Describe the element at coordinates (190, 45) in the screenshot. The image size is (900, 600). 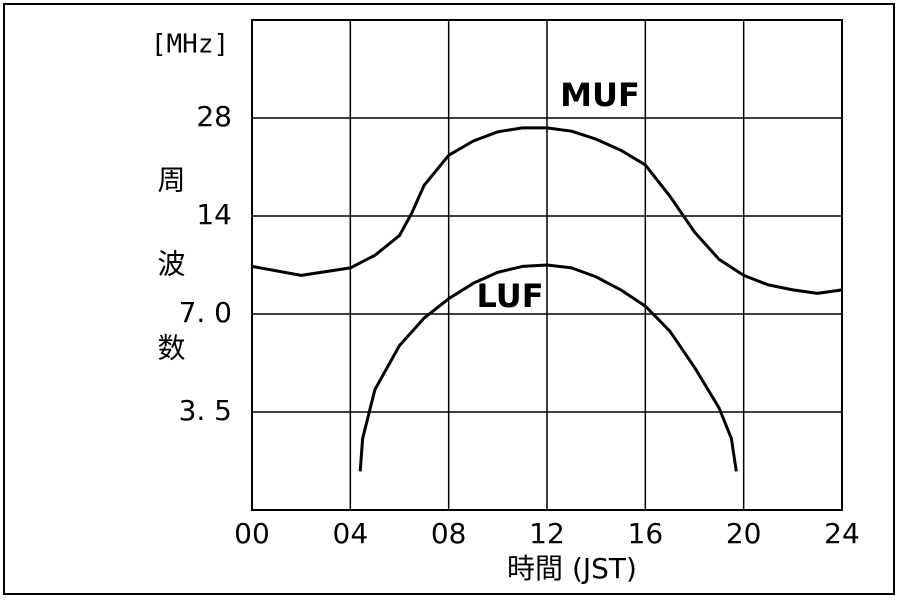
I see `y-unit: [MHz]` at that location.